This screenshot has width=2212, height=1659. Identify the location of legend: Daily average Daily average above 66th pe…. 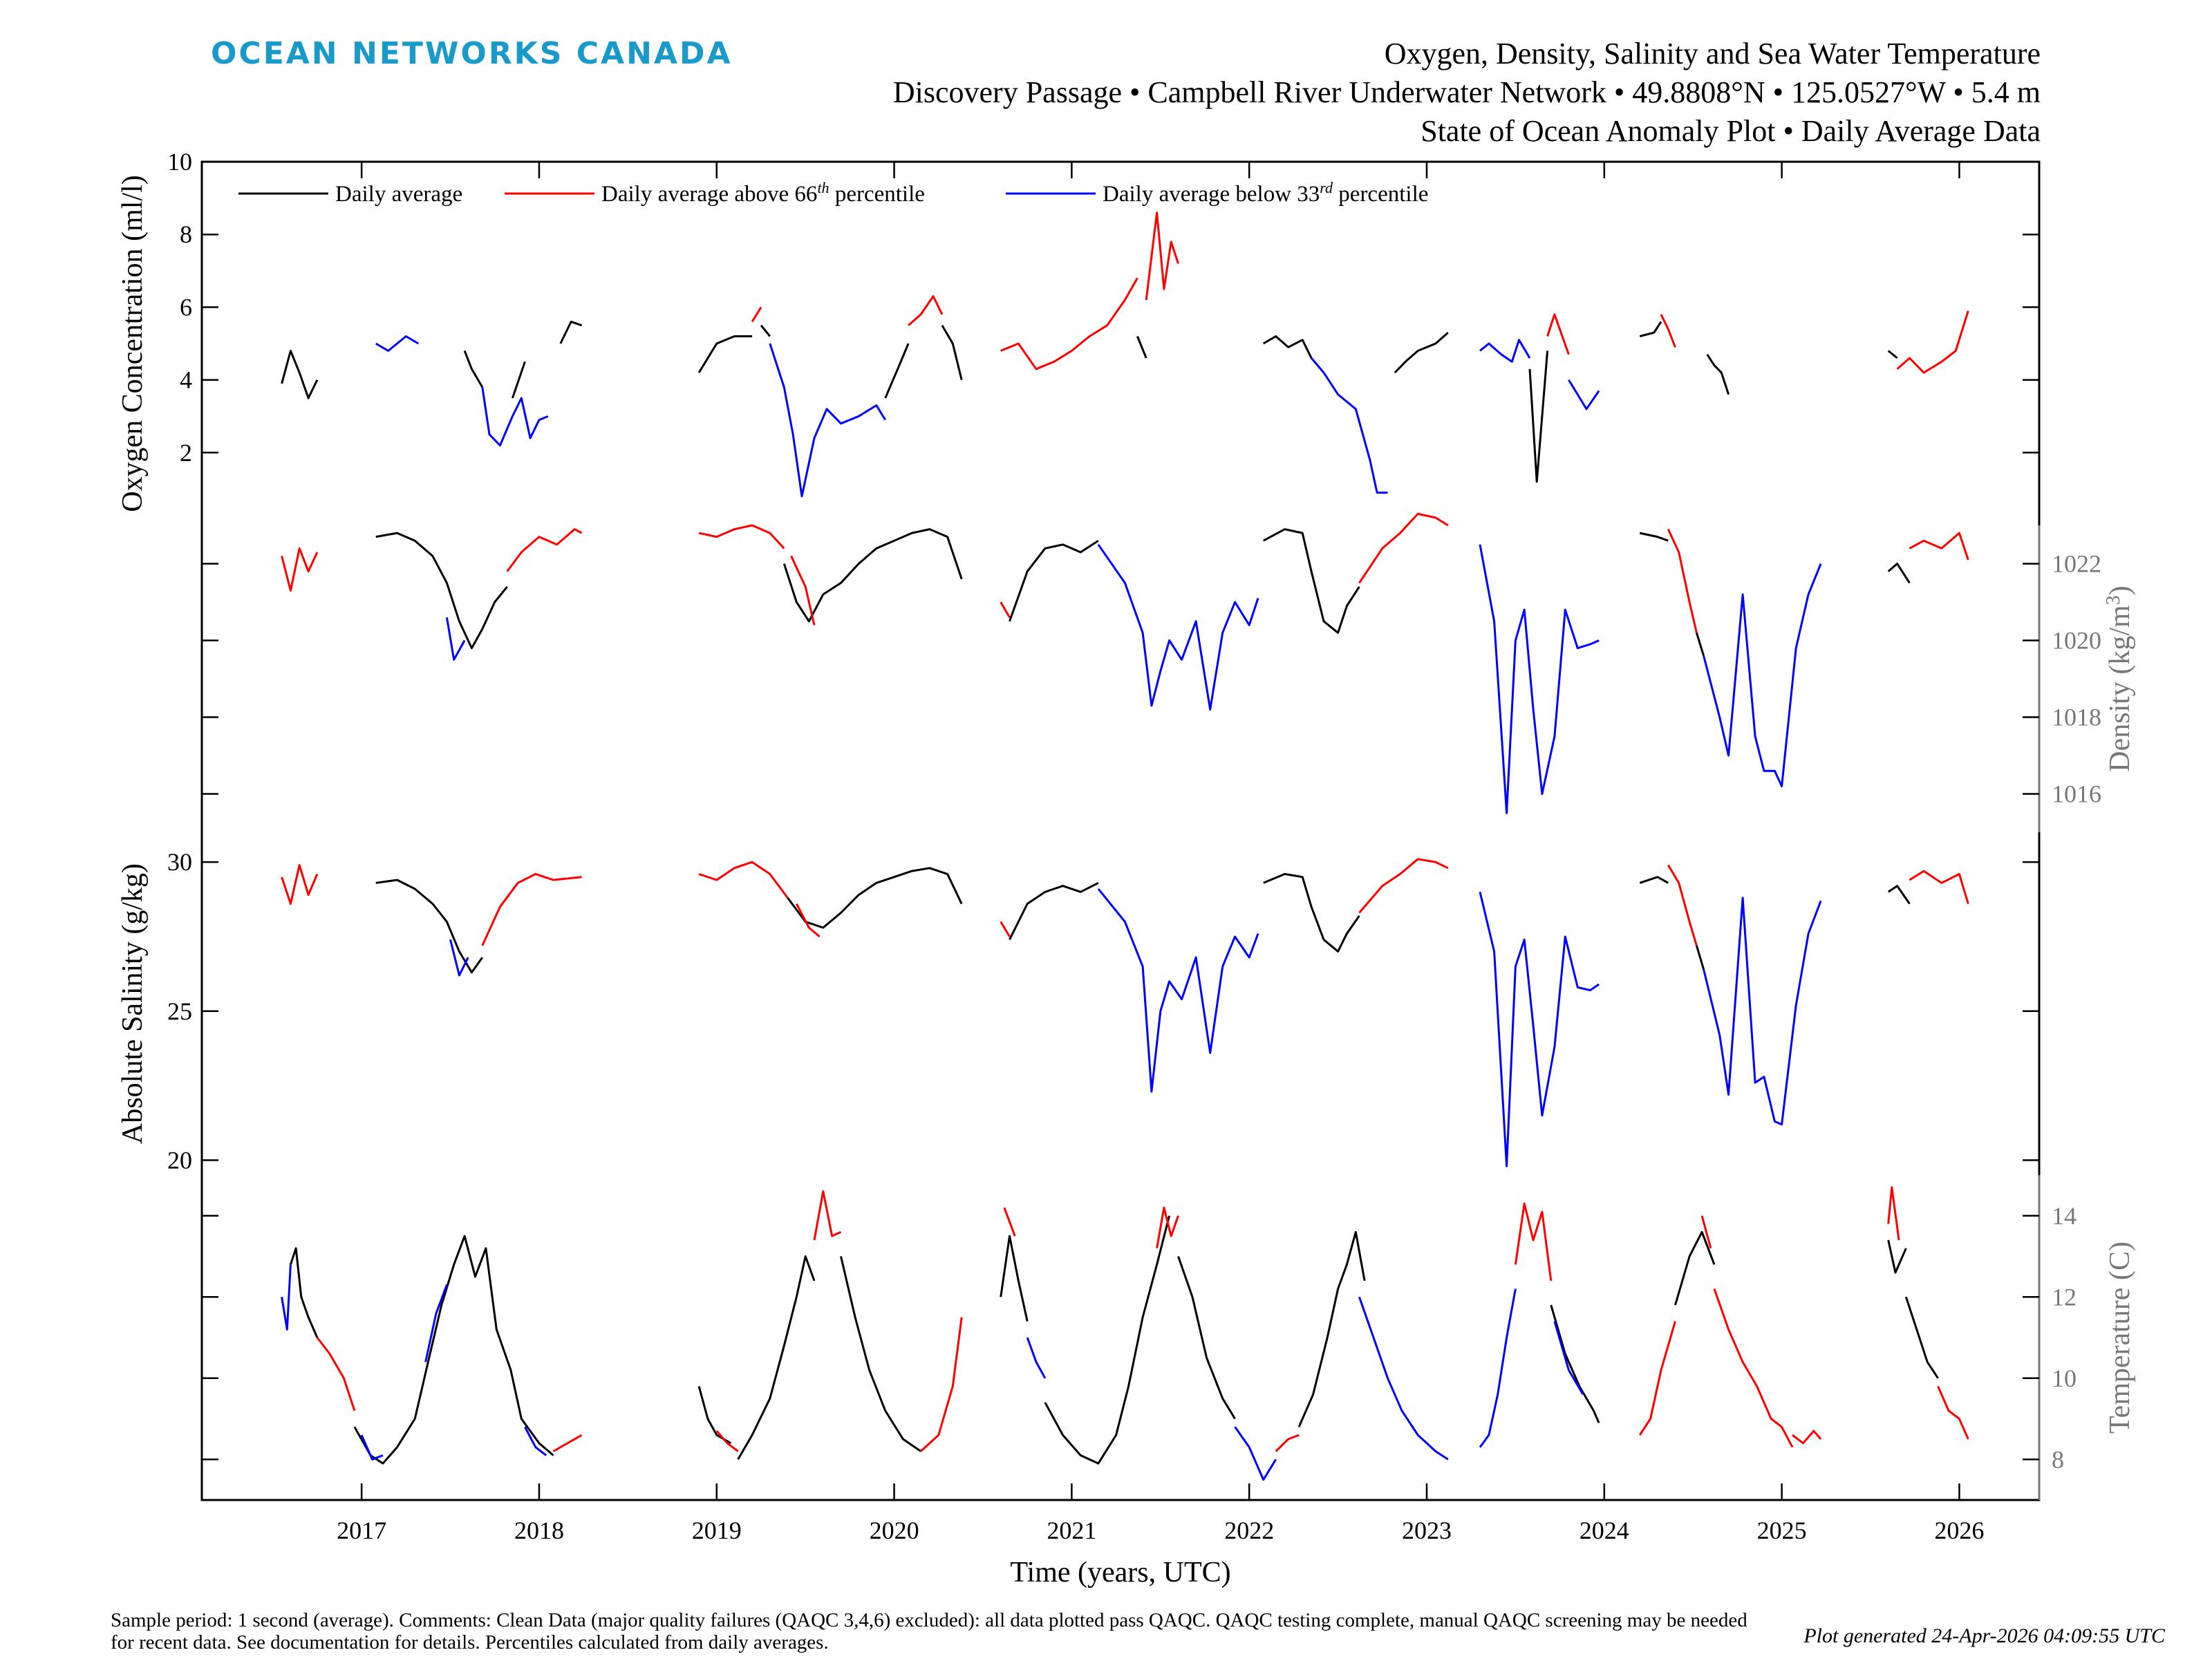
(833, 193).